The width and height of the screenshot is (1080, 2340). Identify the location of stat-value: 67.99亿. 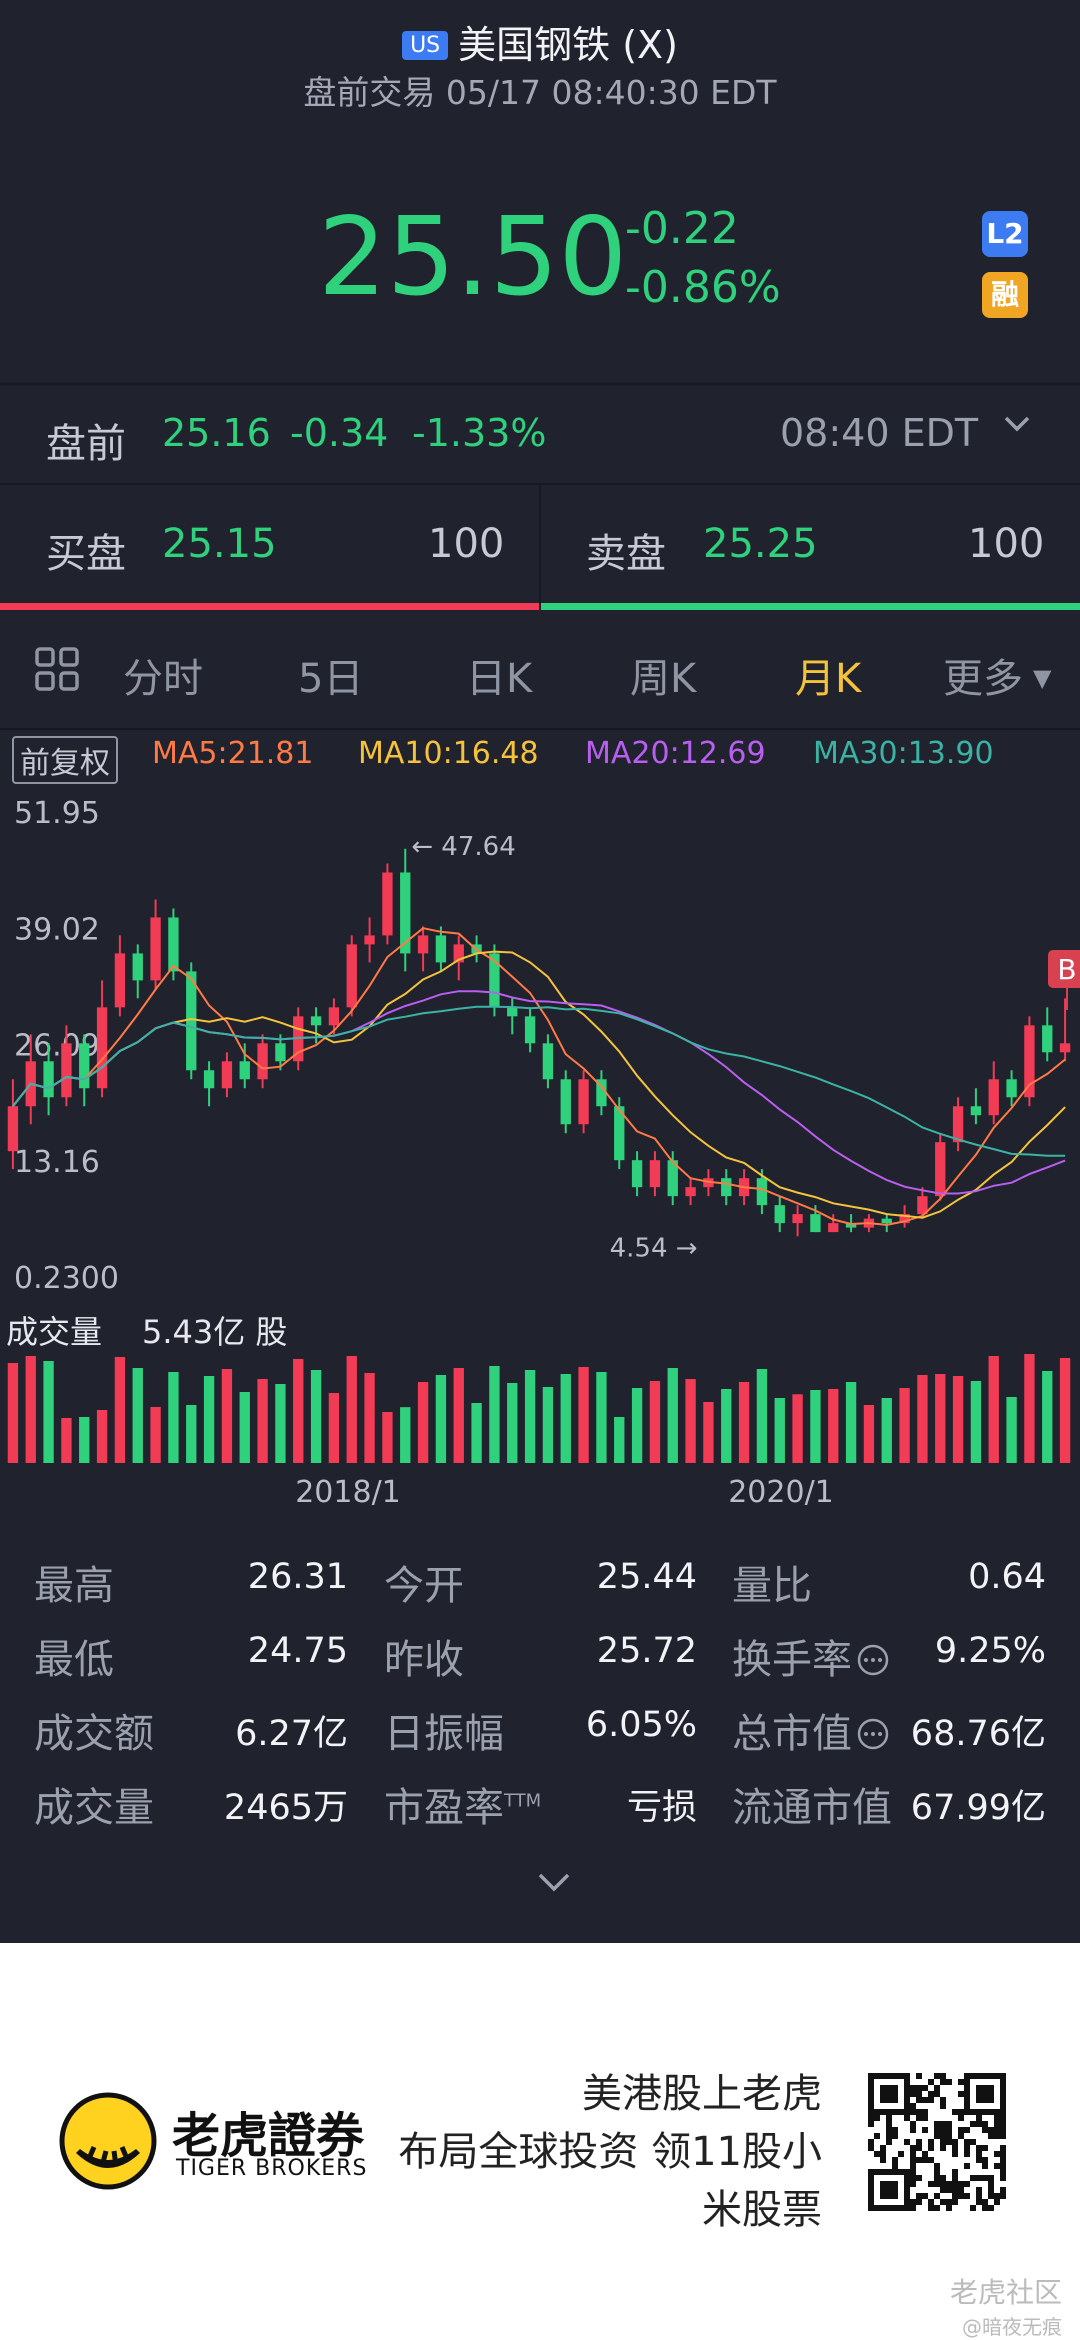
(978, 1808).